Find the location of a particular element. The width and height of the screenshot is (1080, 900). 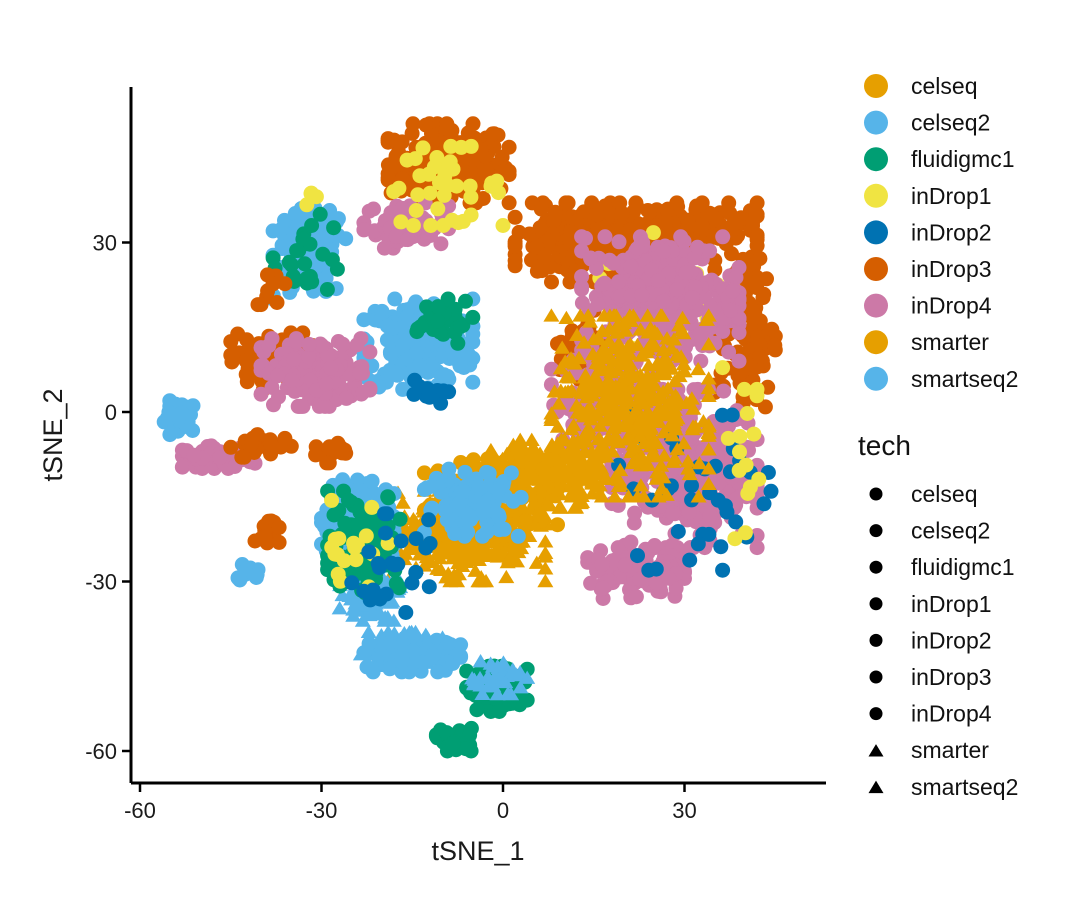

shape-legend-label: smarter is located at coordinates (950, 750).